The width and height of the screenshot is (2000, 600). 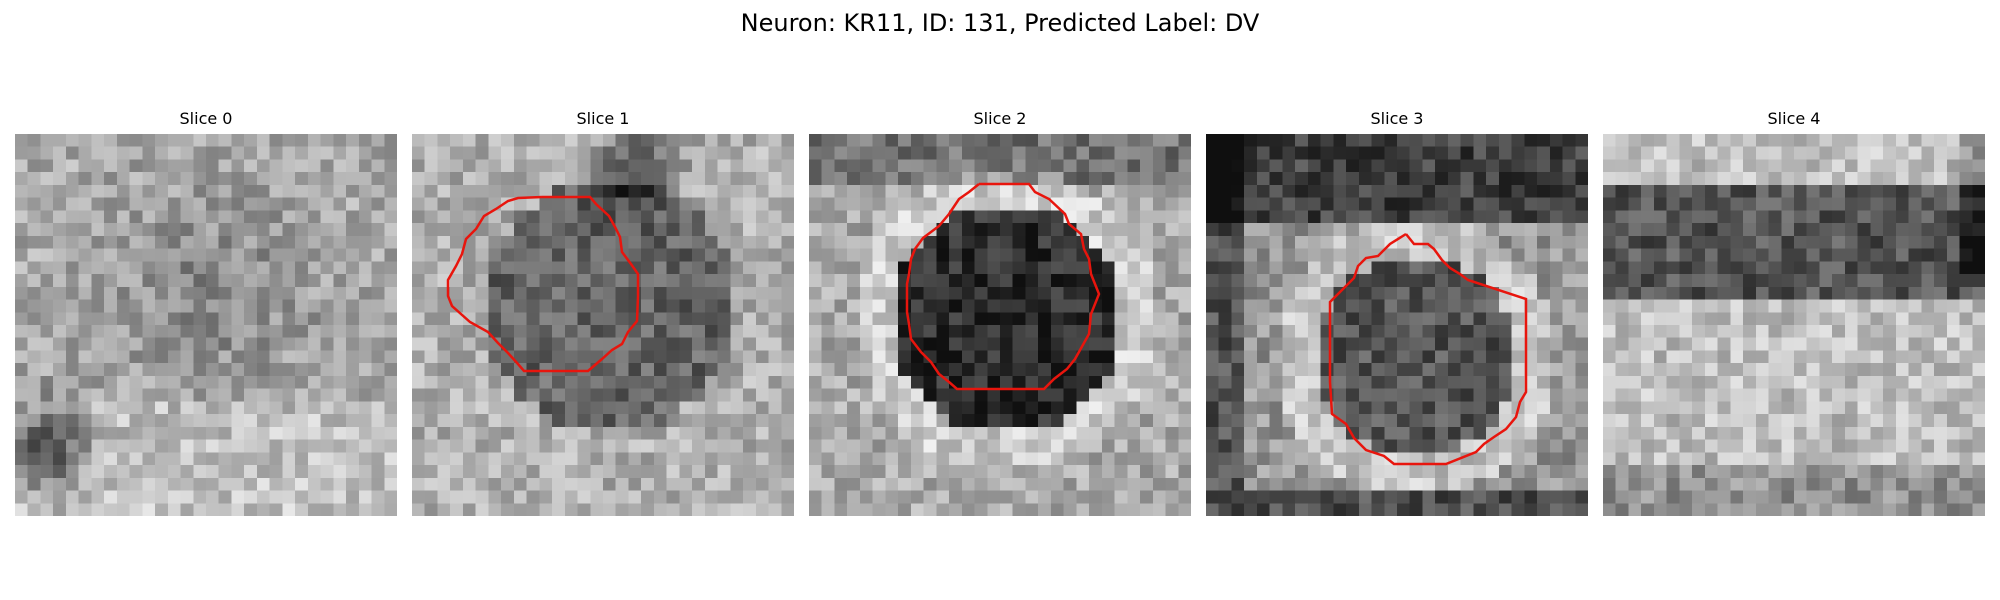 I want to click on slice-panel-3: Slice 3, so click(x=1397, y=312).